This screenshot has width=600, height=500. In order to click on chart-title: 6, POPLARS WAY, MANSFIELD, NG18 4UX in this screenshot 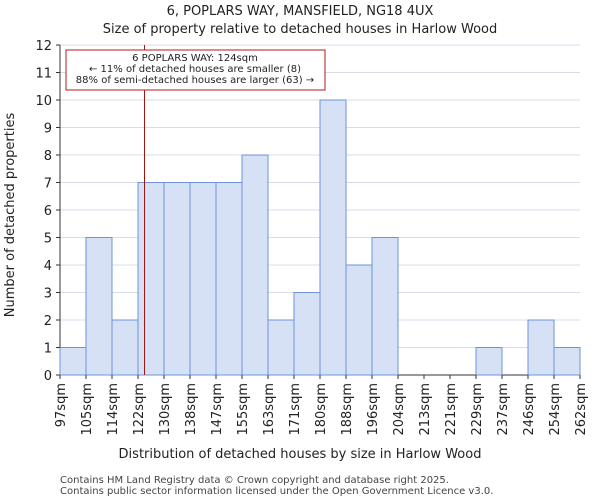, I will do `click(300, 11)`.